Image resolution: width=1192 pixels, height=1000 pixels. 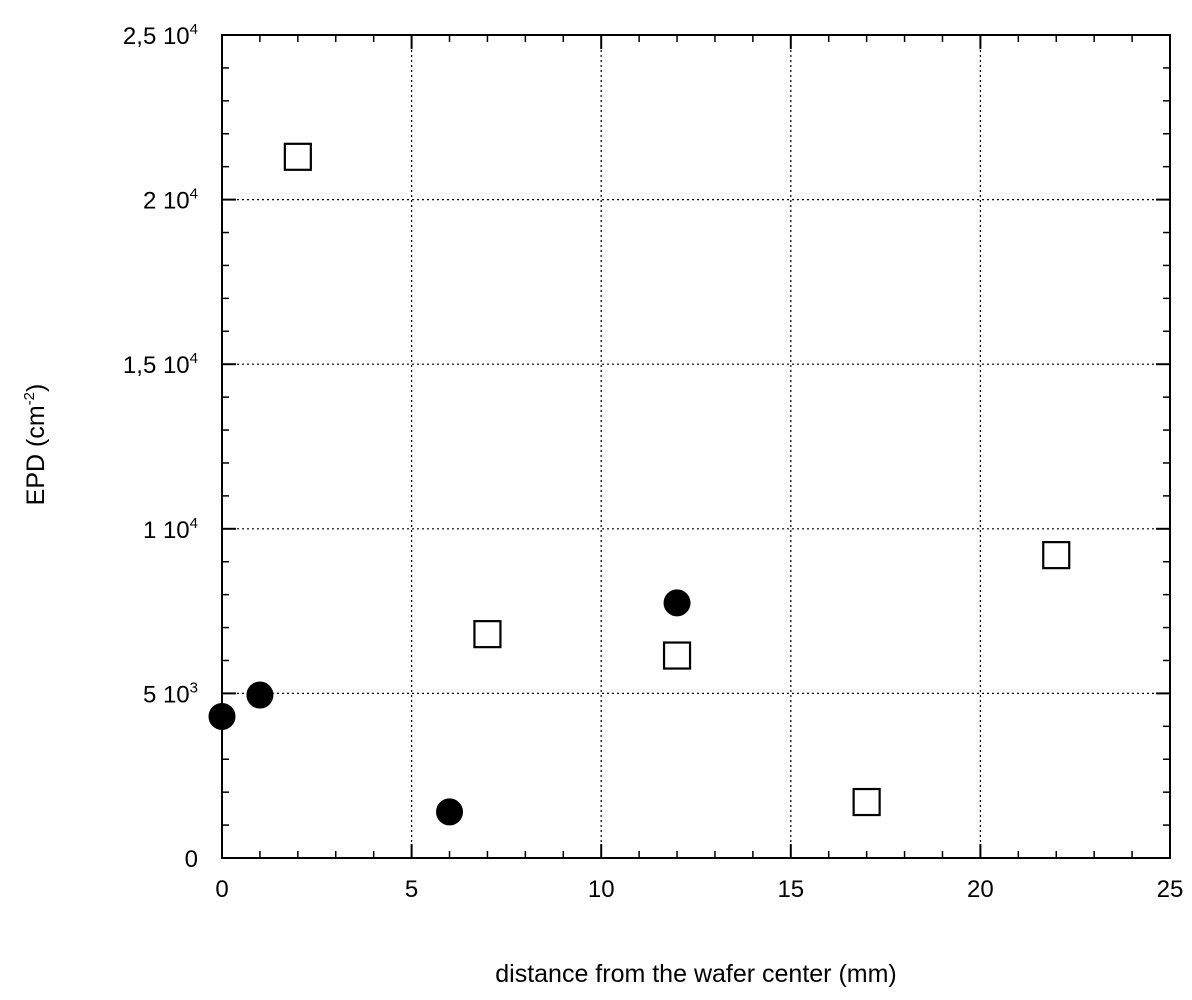 I want to click on y-tick-label: 0, so click(x=191, y=859).